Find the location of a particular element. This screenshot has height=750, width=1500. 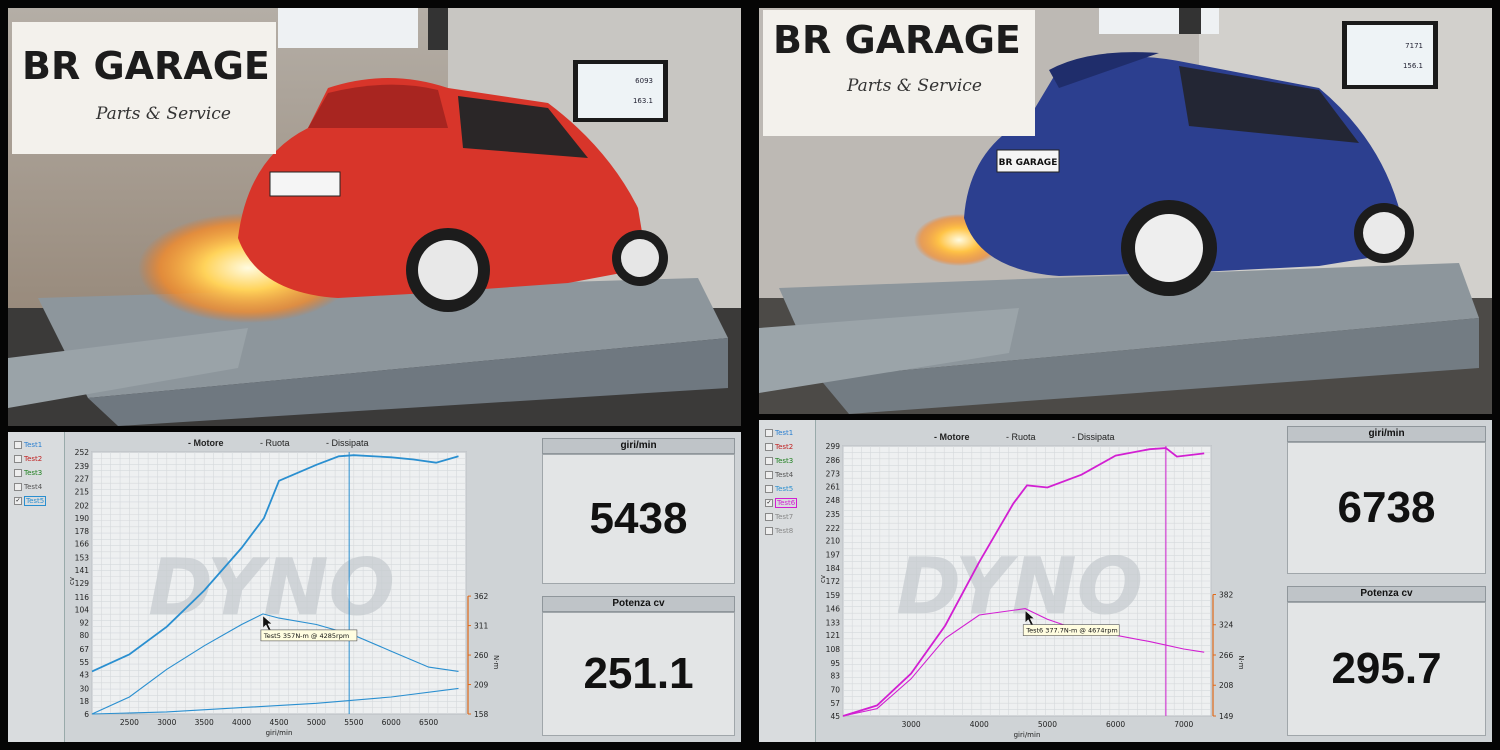

x-axis-label: giri/min is located at coordinates (1027, 735).